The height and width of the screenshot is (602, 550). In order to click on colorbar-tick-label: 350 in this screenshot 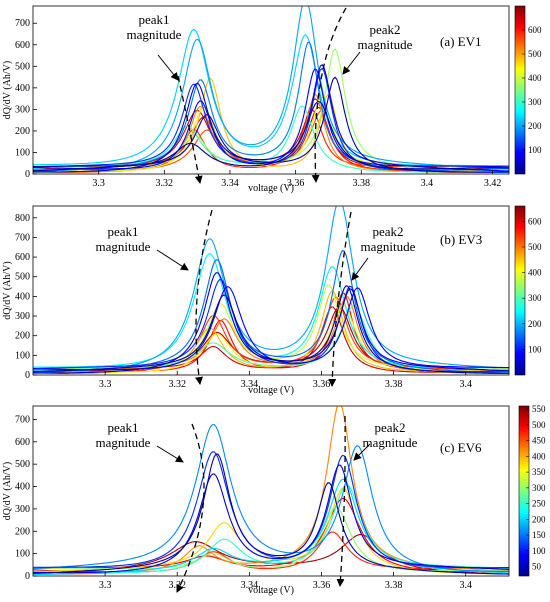, I will do `click(539, 472)`.